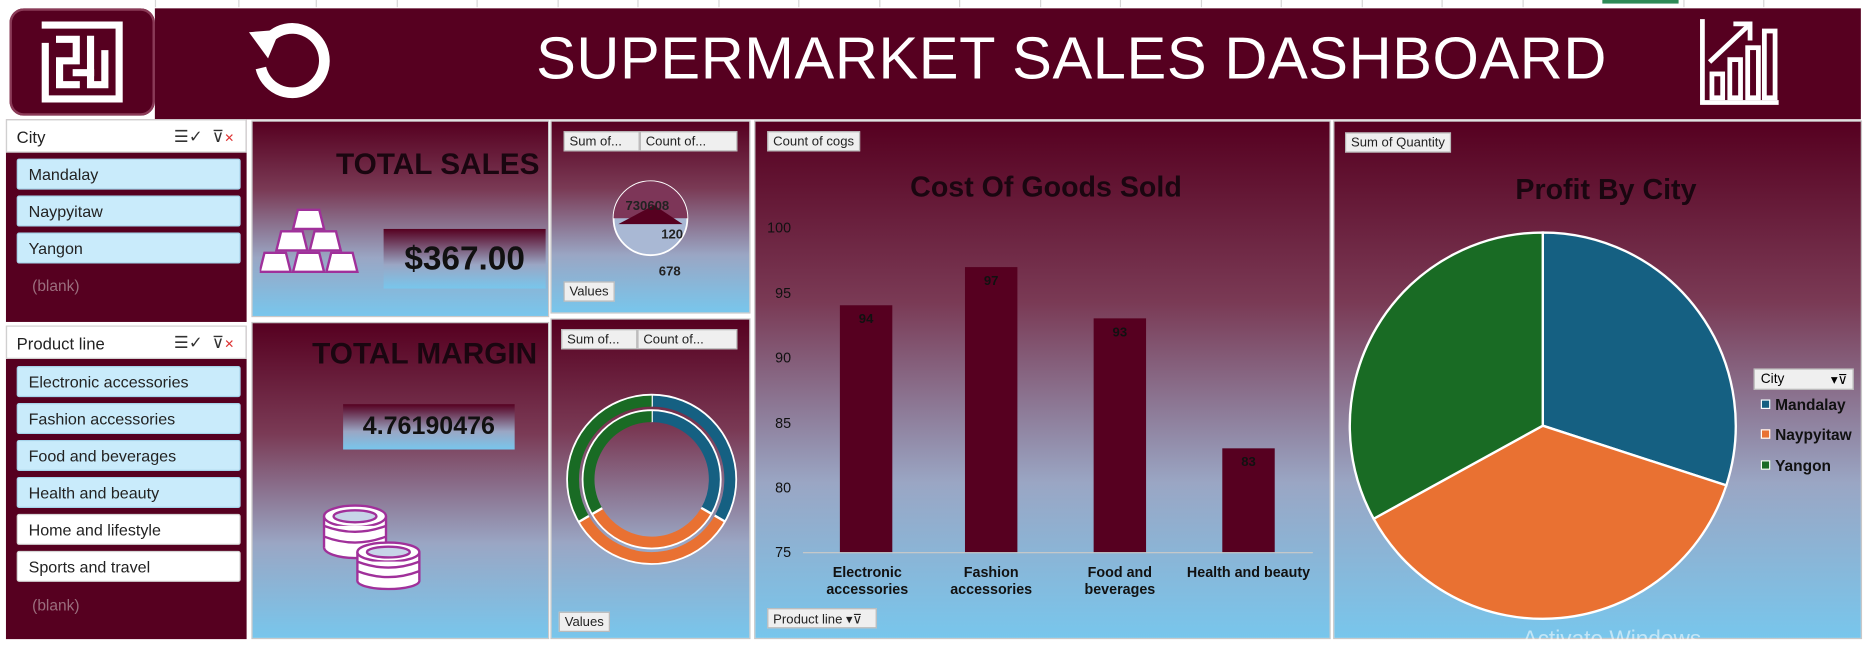 This screenshot has width=1868, height=657. What do you see at coordinates (783, 293) in the screenshot?
I see `y-tick: 95` at bounding box center [783, 293].